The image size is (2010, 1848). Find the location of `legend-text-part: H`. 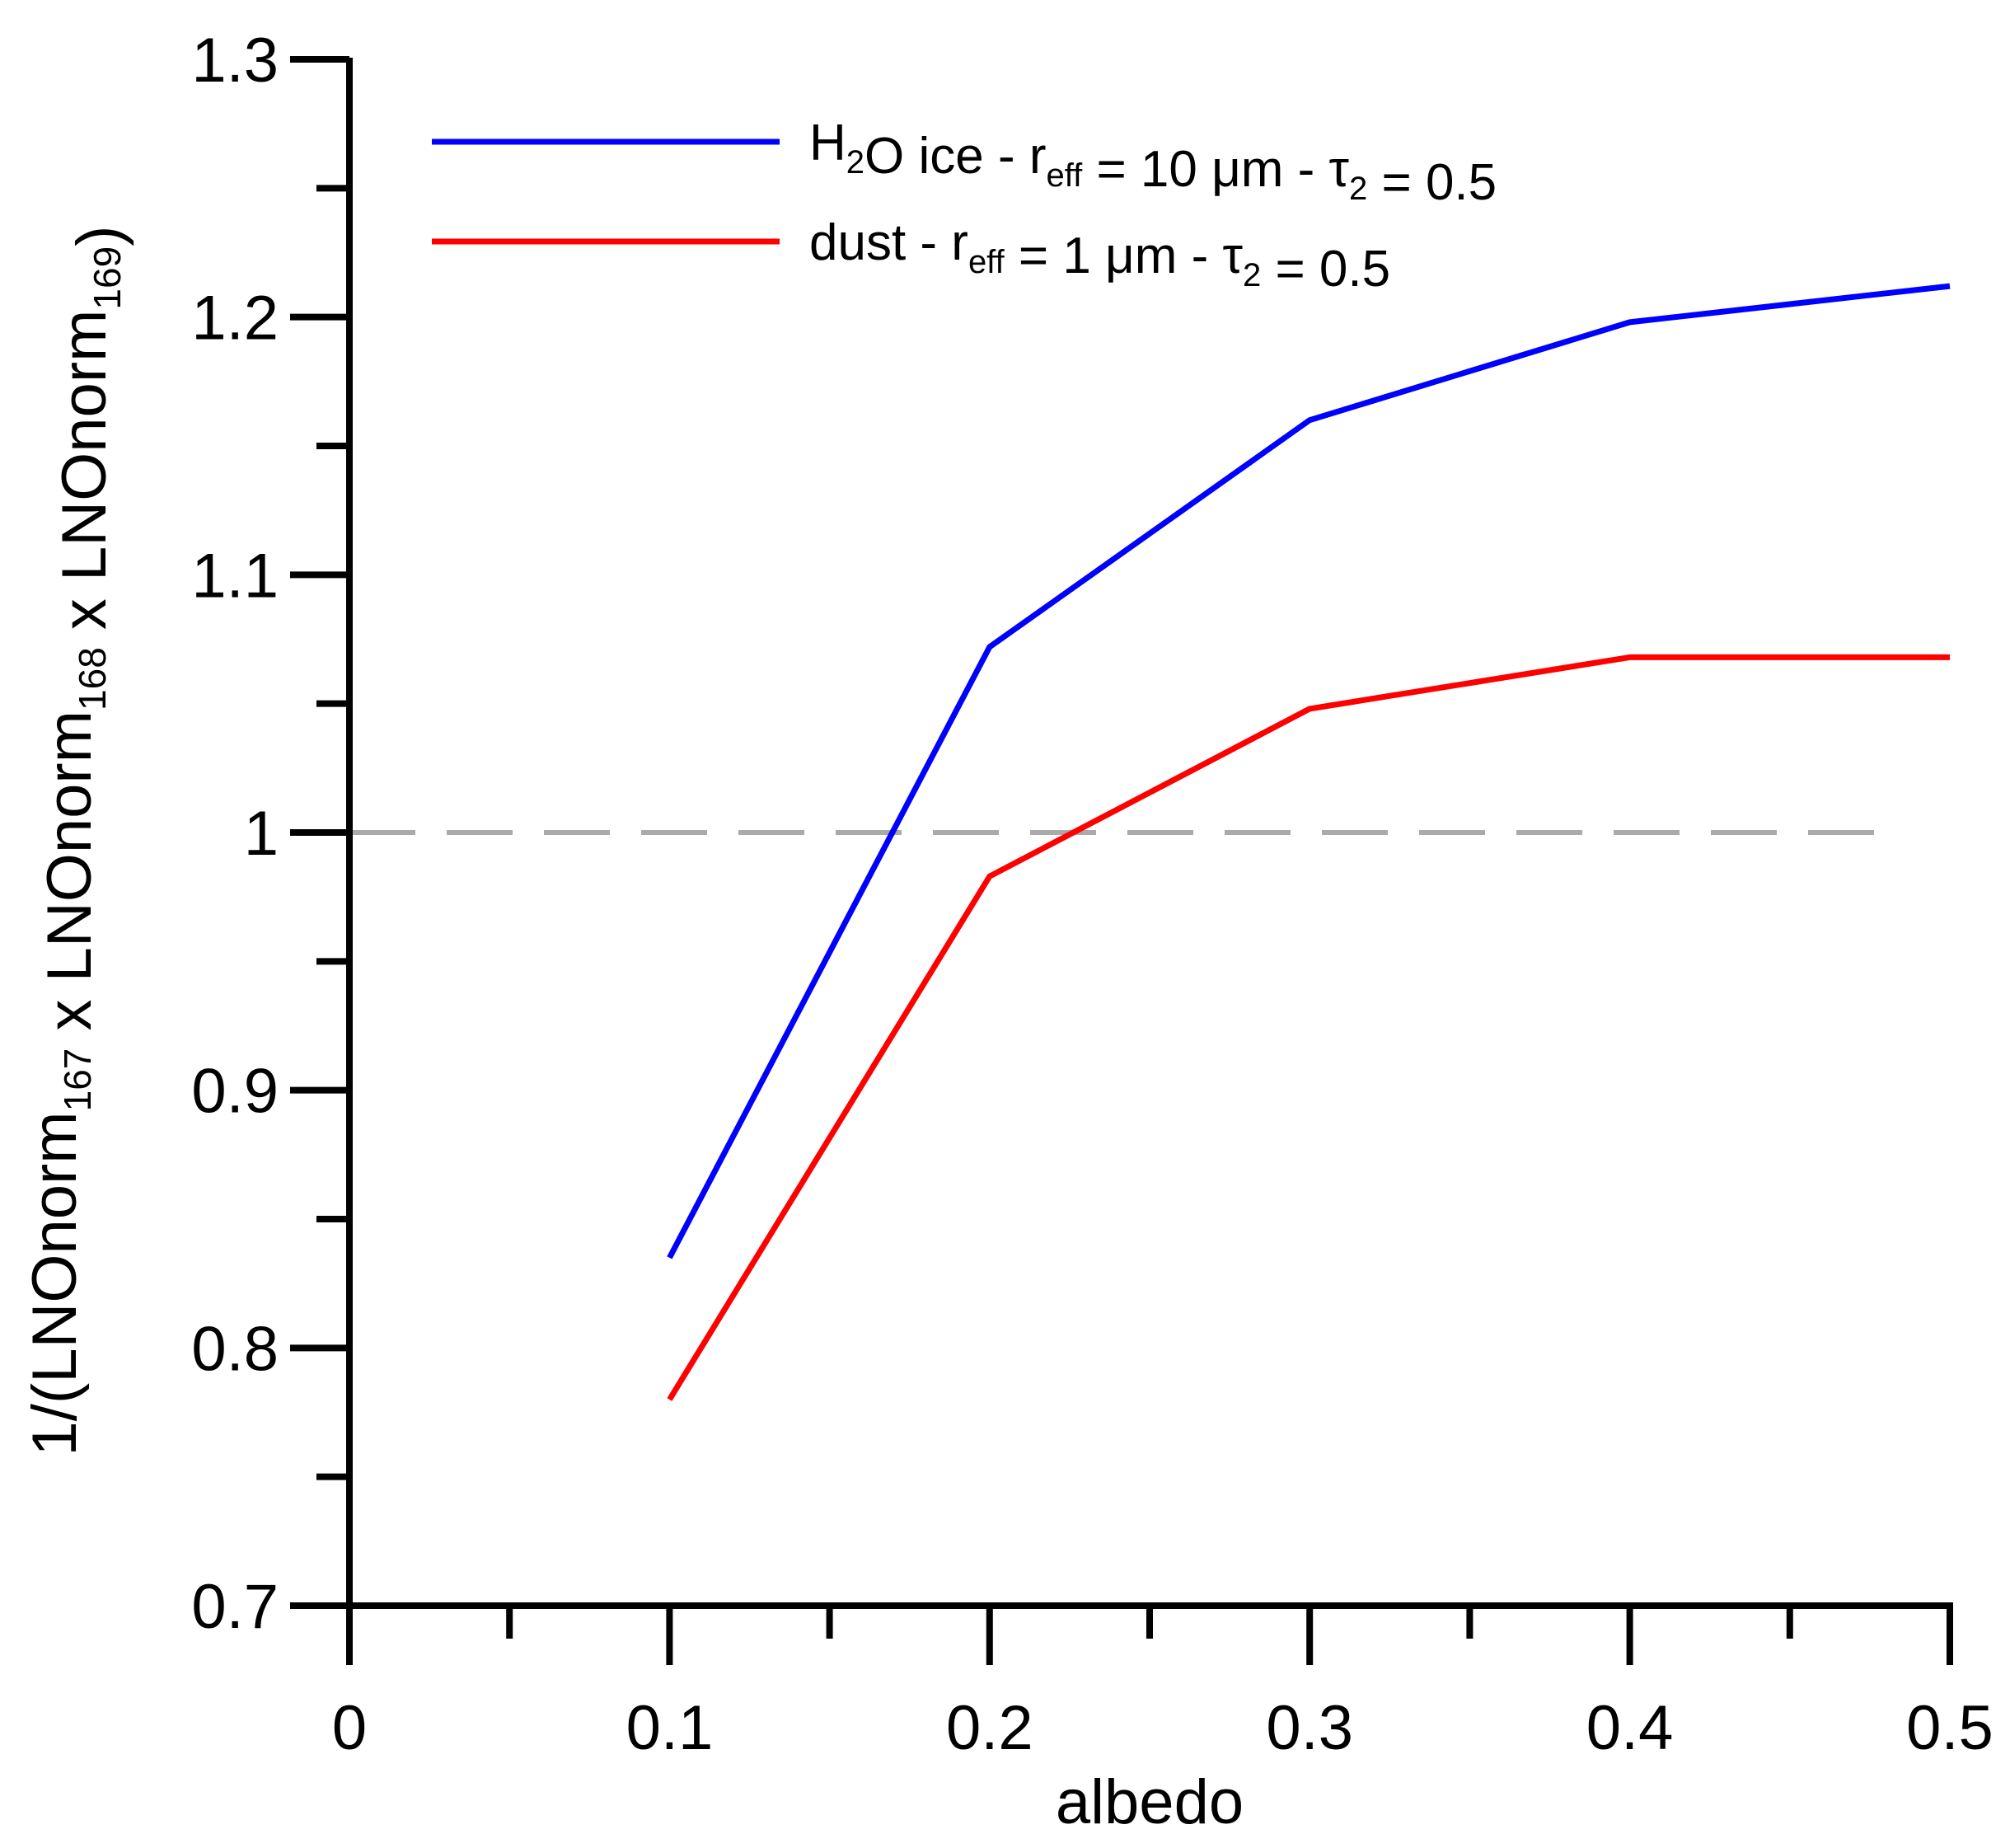

legend-text-part: H is located at coordinates (827, 143).